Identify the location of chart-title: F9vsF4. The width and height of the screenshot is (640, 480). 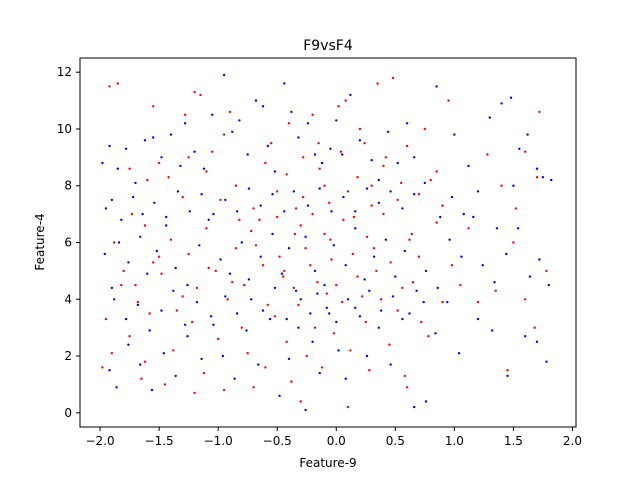
(328, 46).